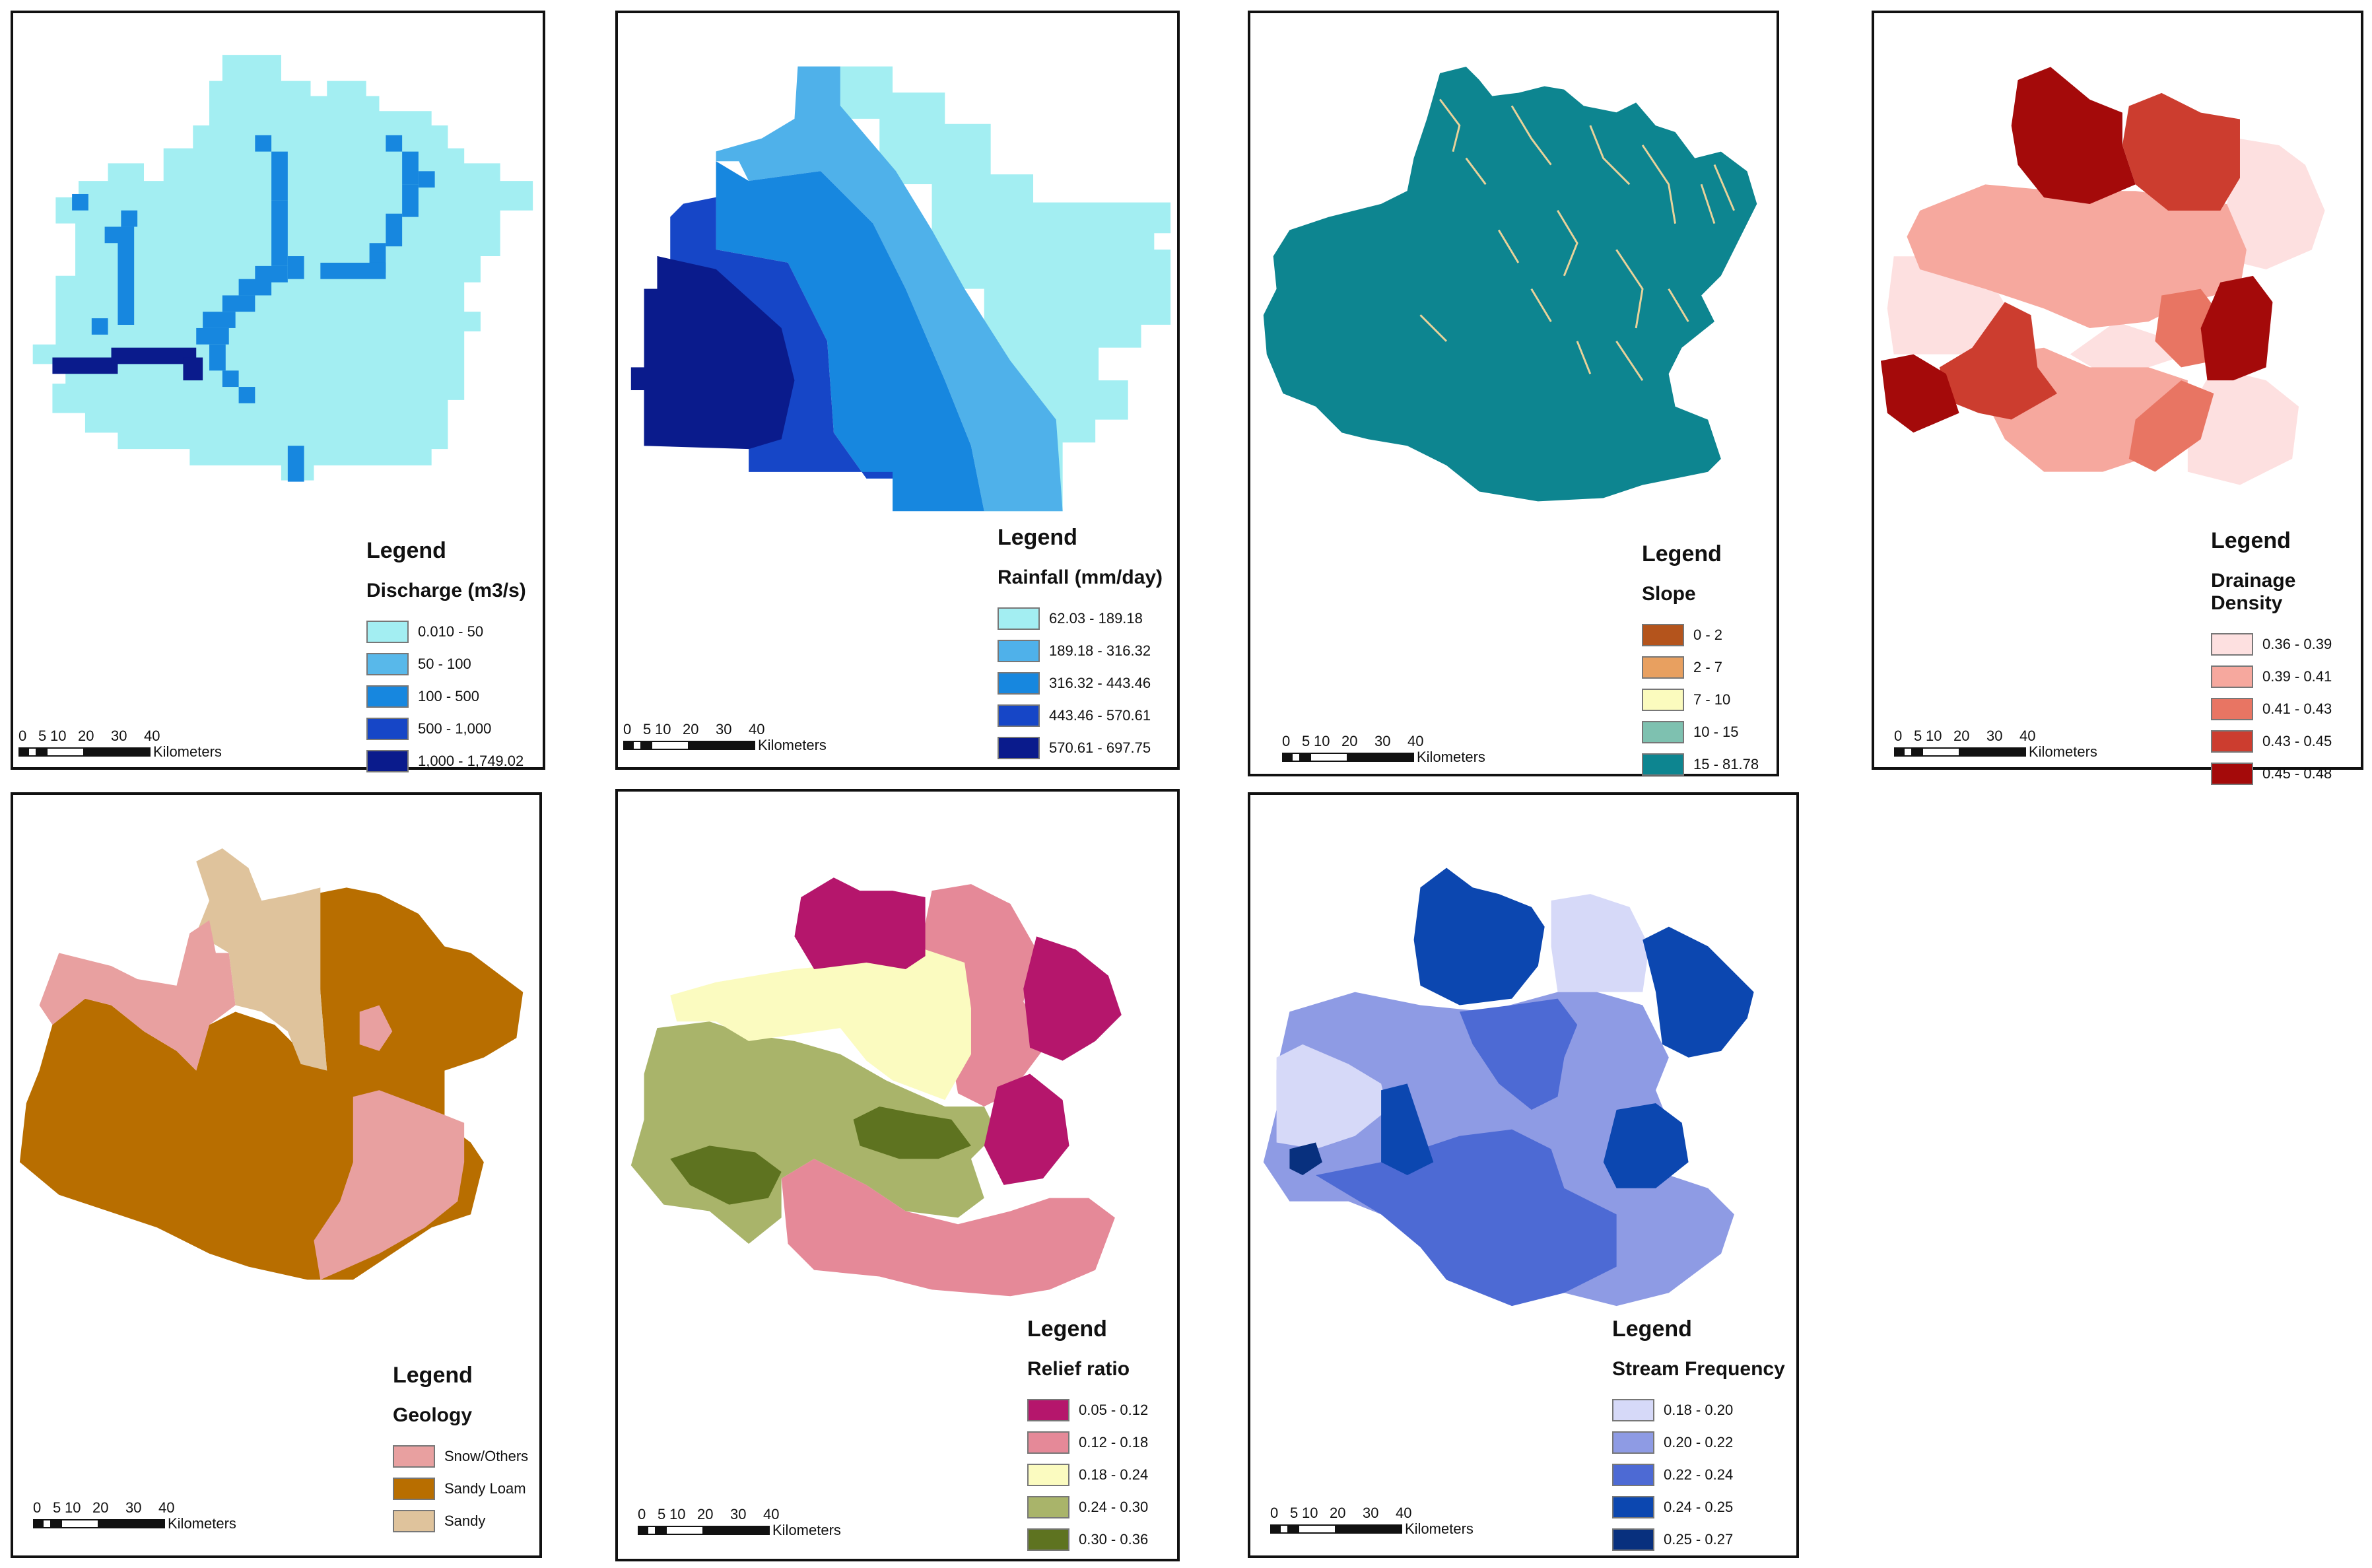 The width and height of the screenshot is (2372, 1568). I want to click on legend-title-geology: Geology, so click(433, 1415).